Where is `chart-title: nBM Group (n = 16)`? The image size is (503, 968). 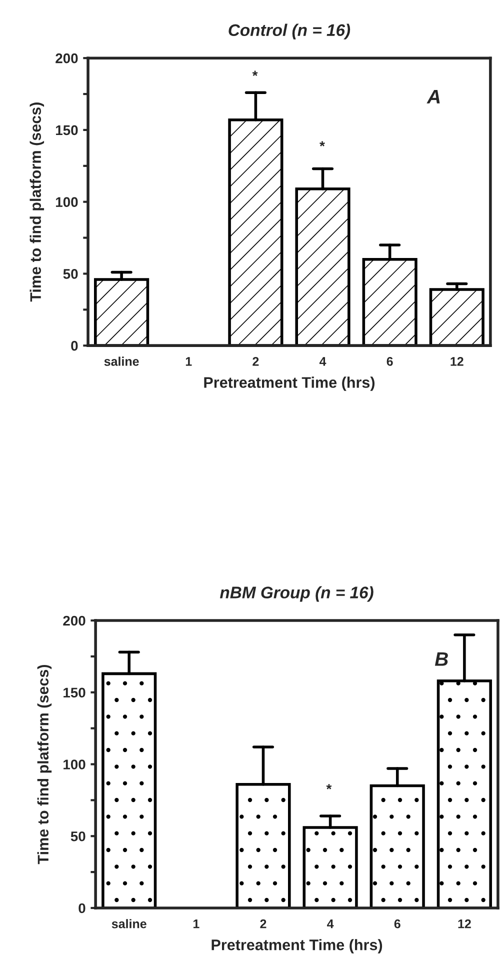 chart-title: nBM Group (n = 16) is located at coordinates (297, 594).